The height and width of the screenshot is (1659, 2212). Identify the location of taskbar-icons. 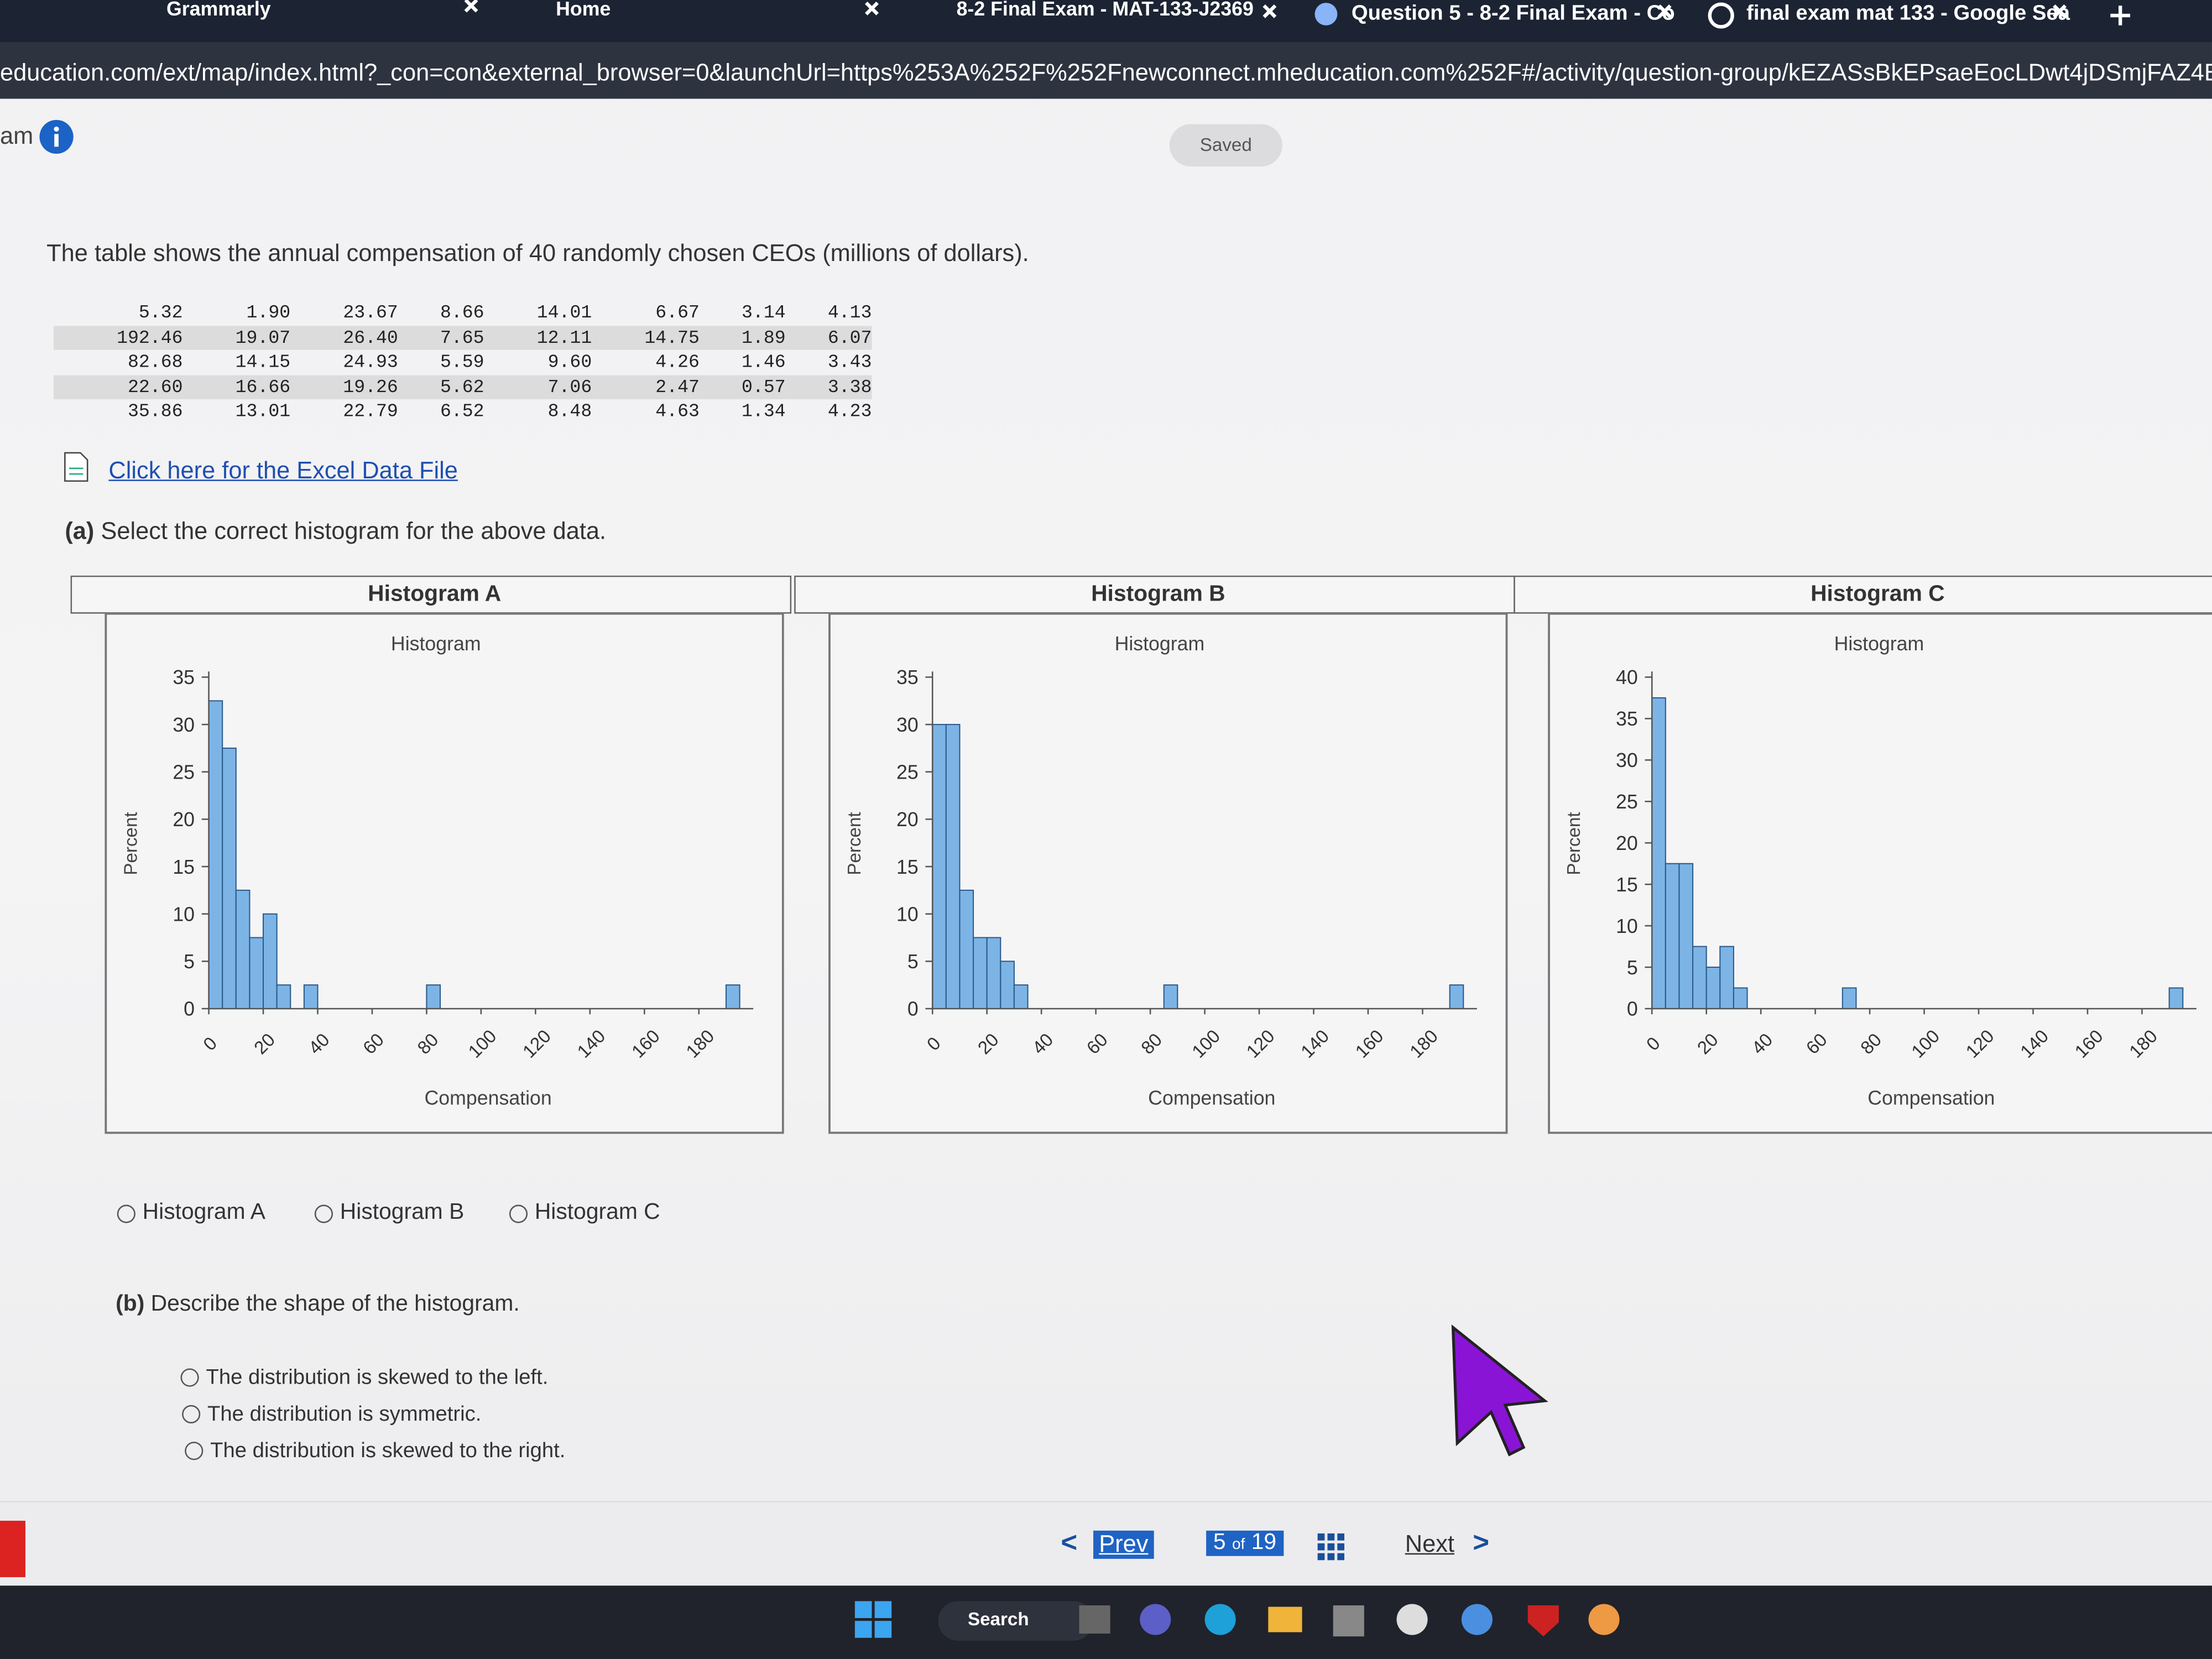
(1237, 1621).